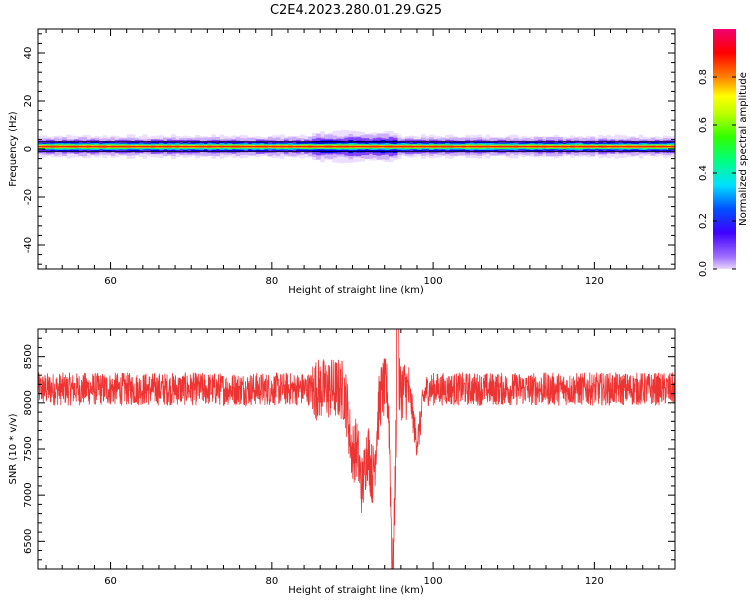 The image size is (750, 600). I want to click on figure-title: C2E4.2023.280.01.29.G25, so click(356, 10).